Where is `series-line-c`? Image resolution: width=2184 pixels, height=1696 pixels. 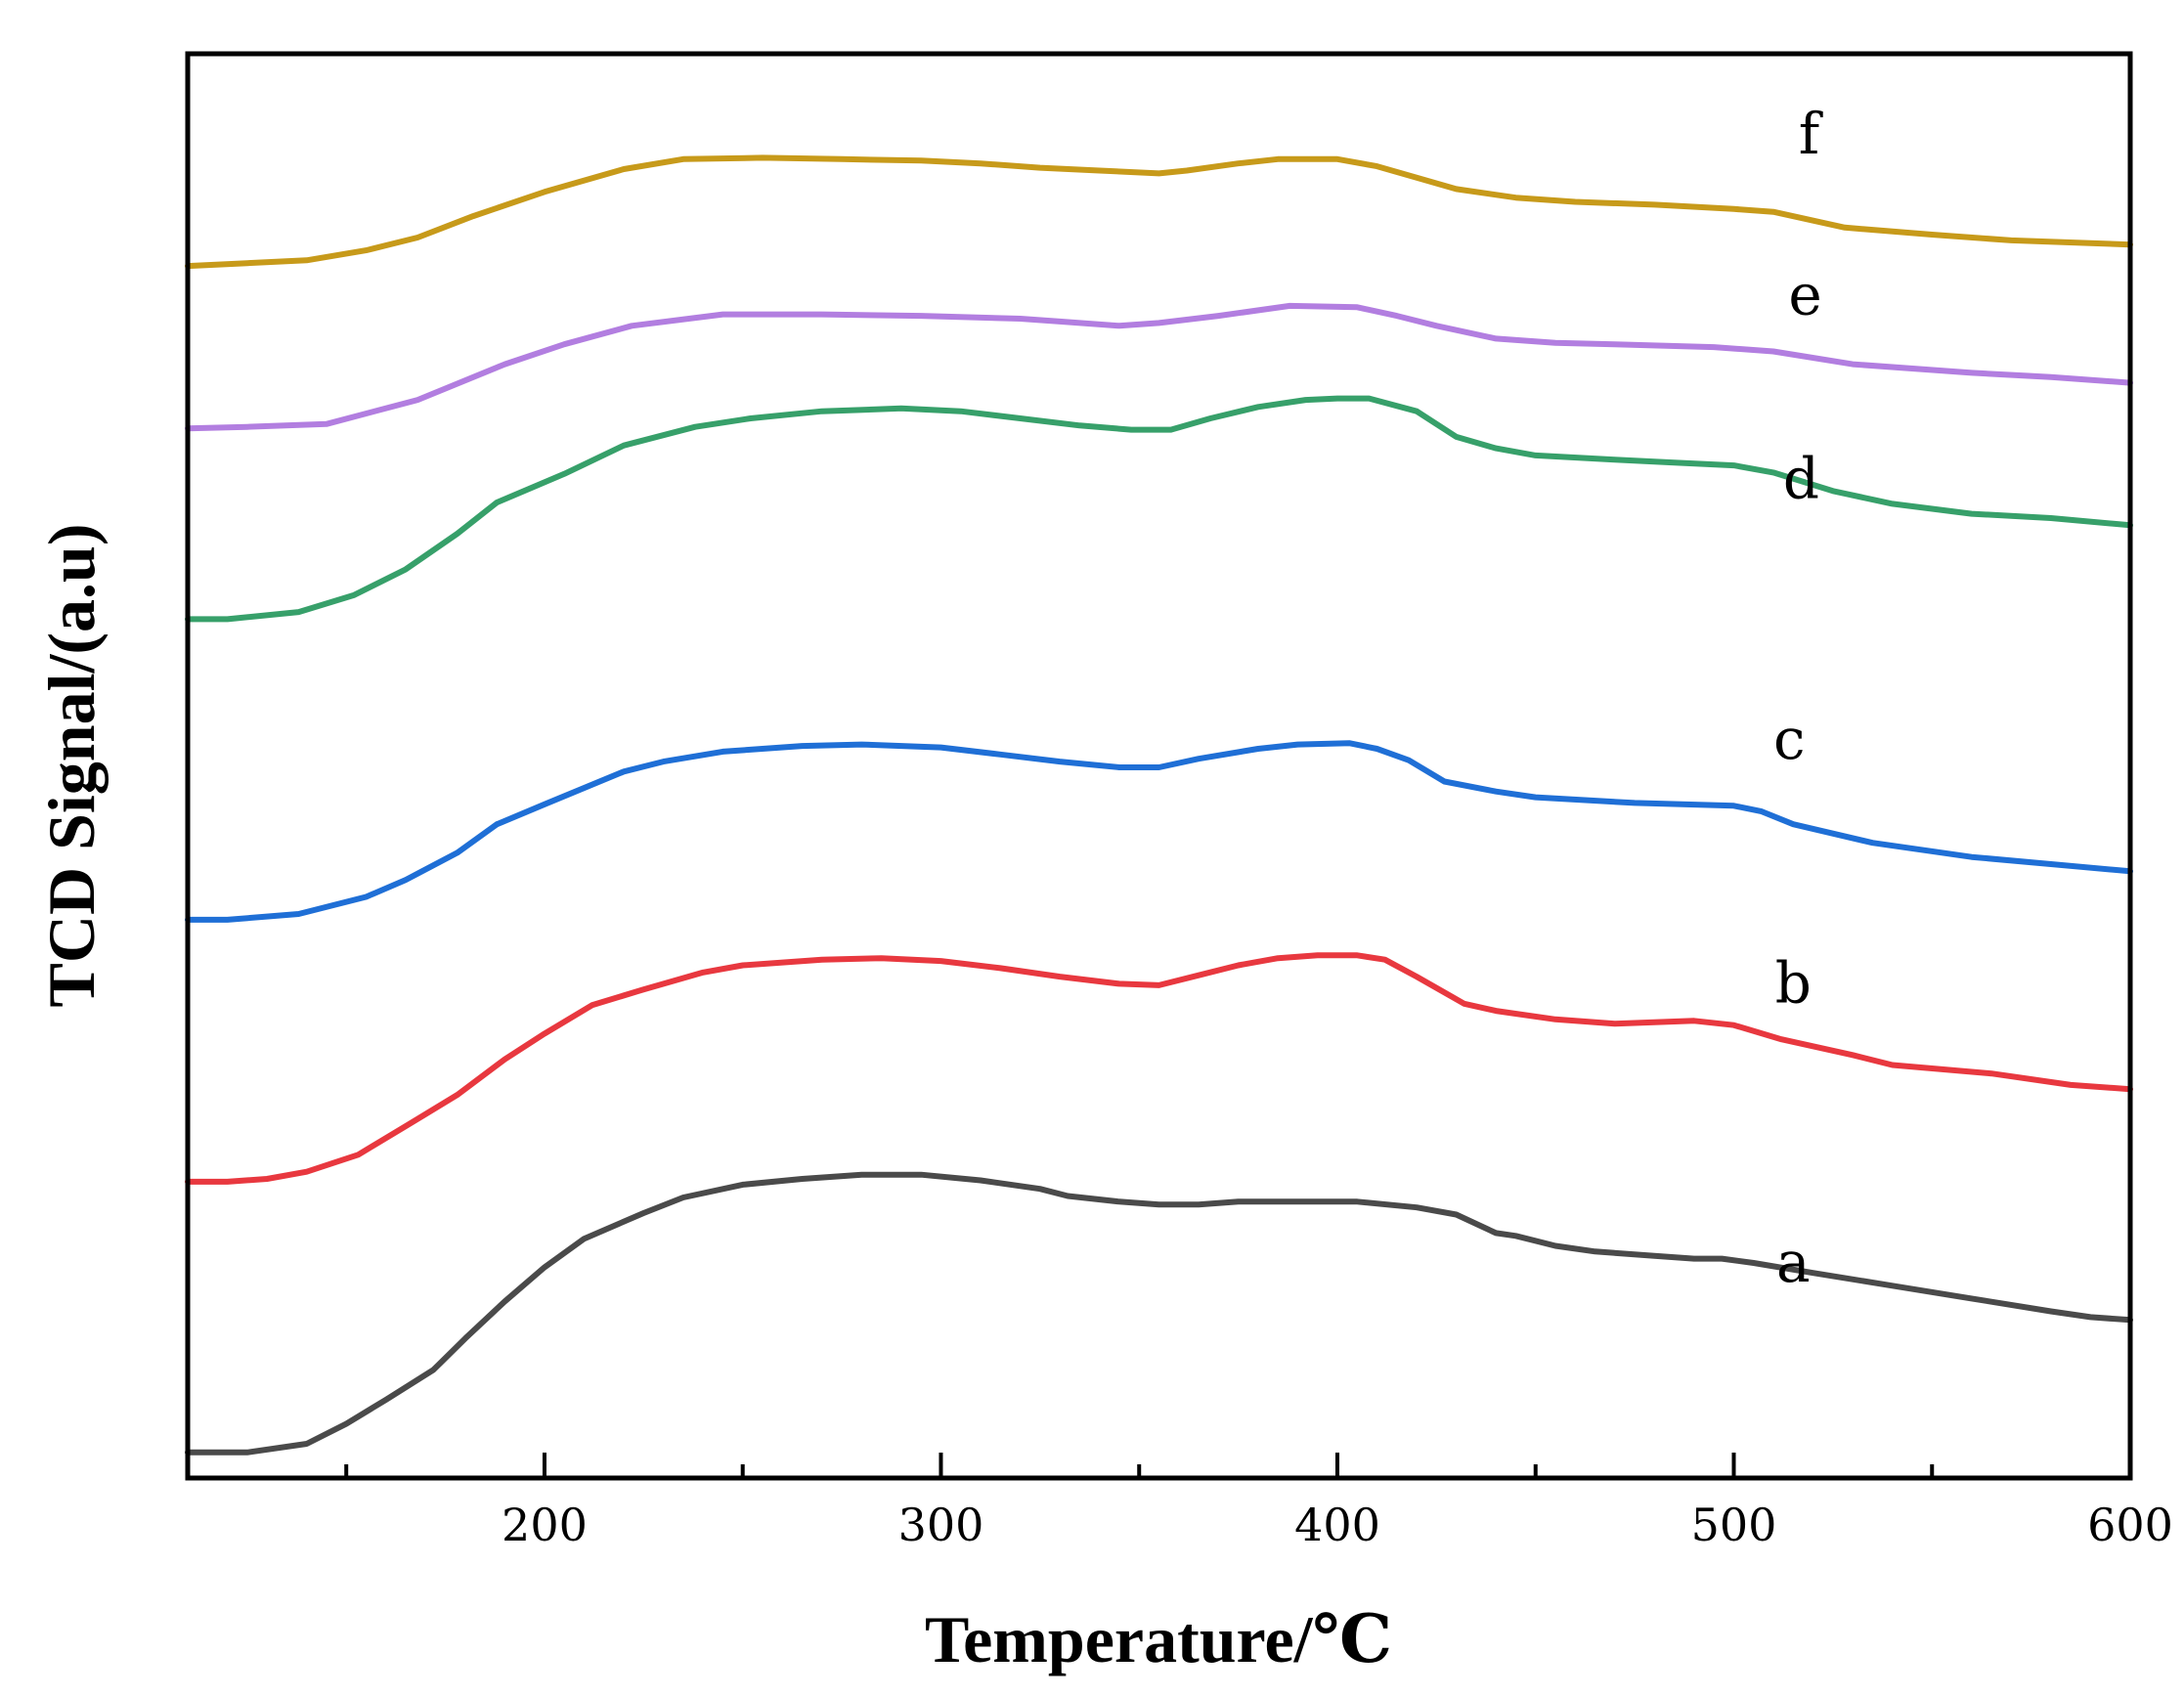
series-line-c is located at coordinates (1159, 832).